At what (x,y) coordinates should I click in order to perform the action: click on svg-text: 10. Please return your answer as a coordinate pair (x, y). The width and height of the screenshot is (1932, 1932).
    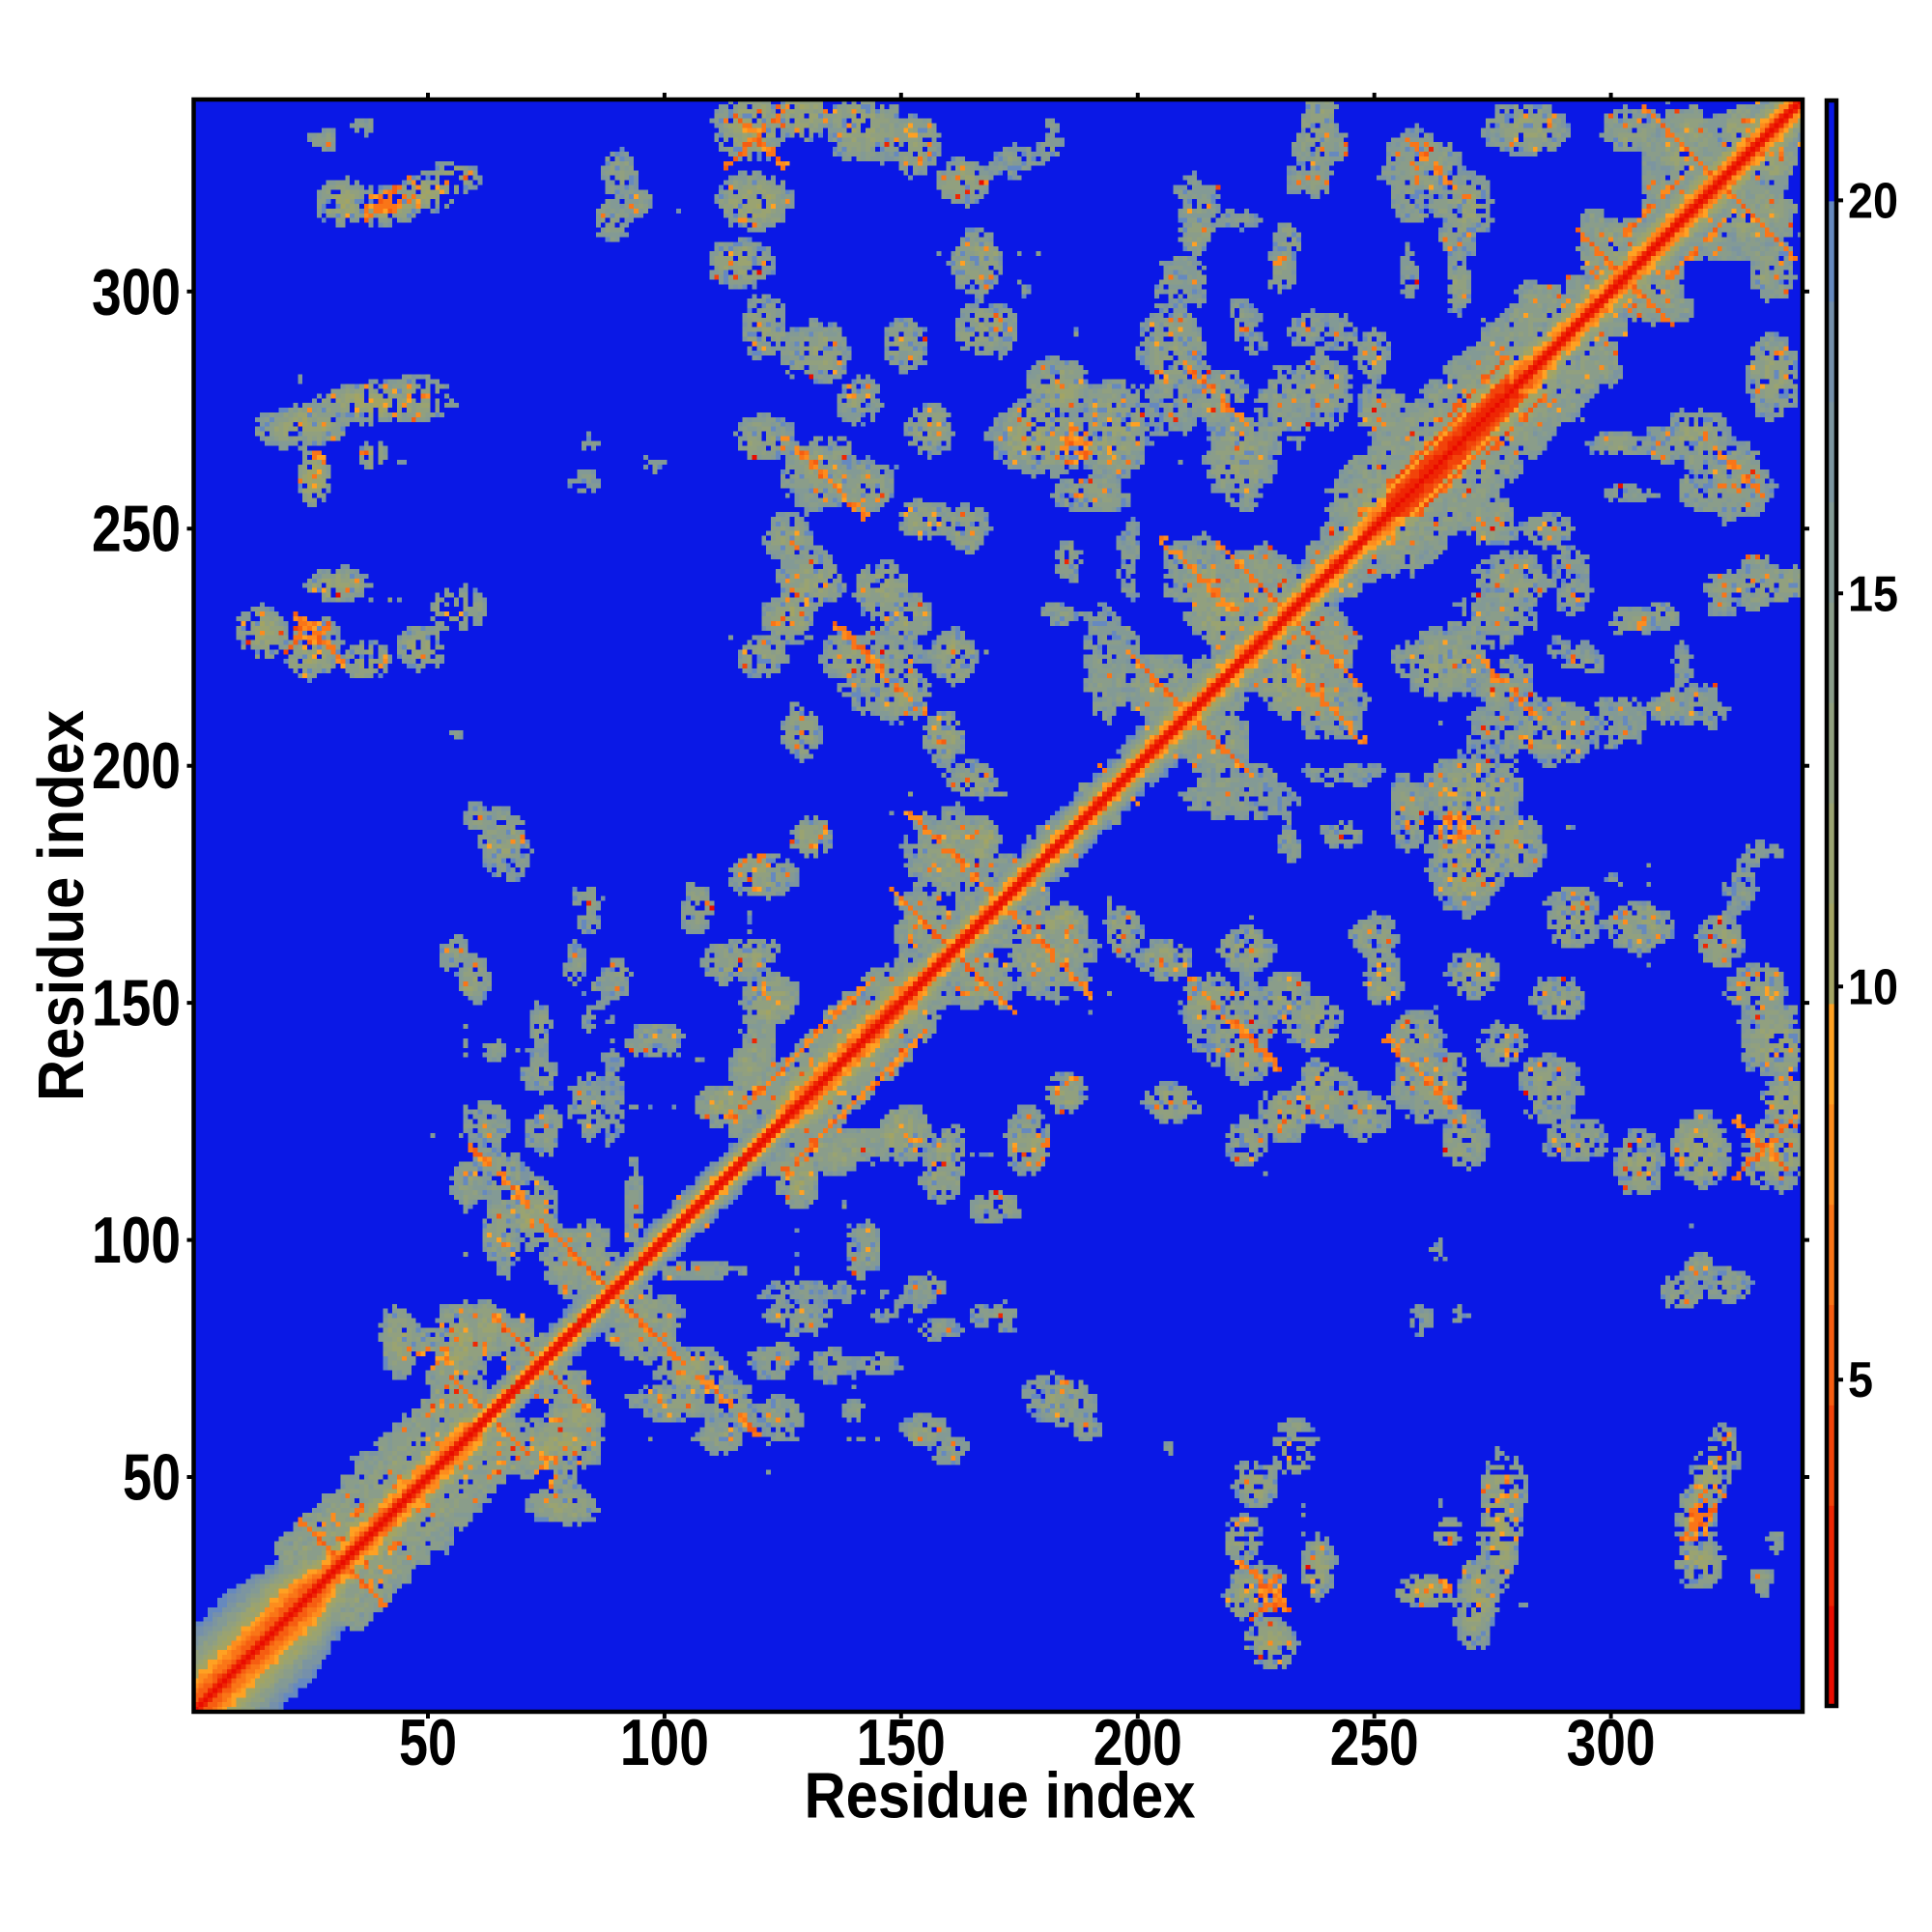
    Looking at the image, I should click on (1873, 987).